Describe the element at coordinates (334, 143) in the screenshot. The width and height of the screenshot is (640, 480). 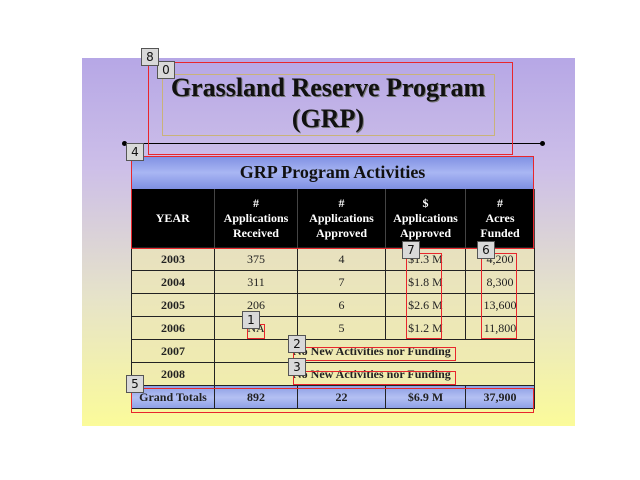
I see `divider-line` at that location.